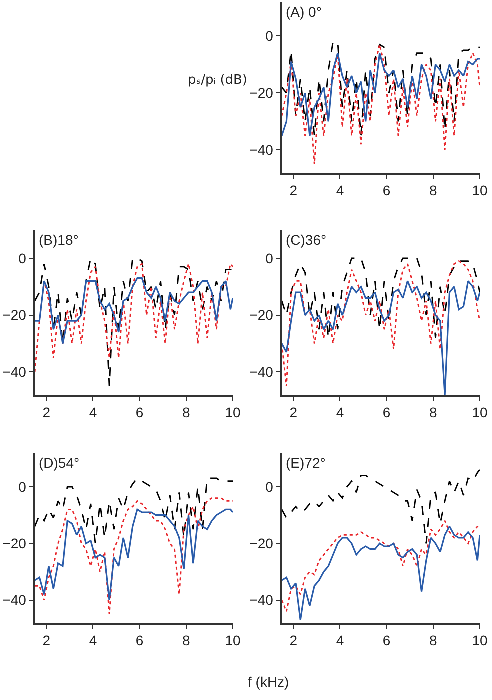  What do you see at coordinates (59, 463) in the screenshot?
I see `chart-title: (D)54°` at bounding box center [59, 463].